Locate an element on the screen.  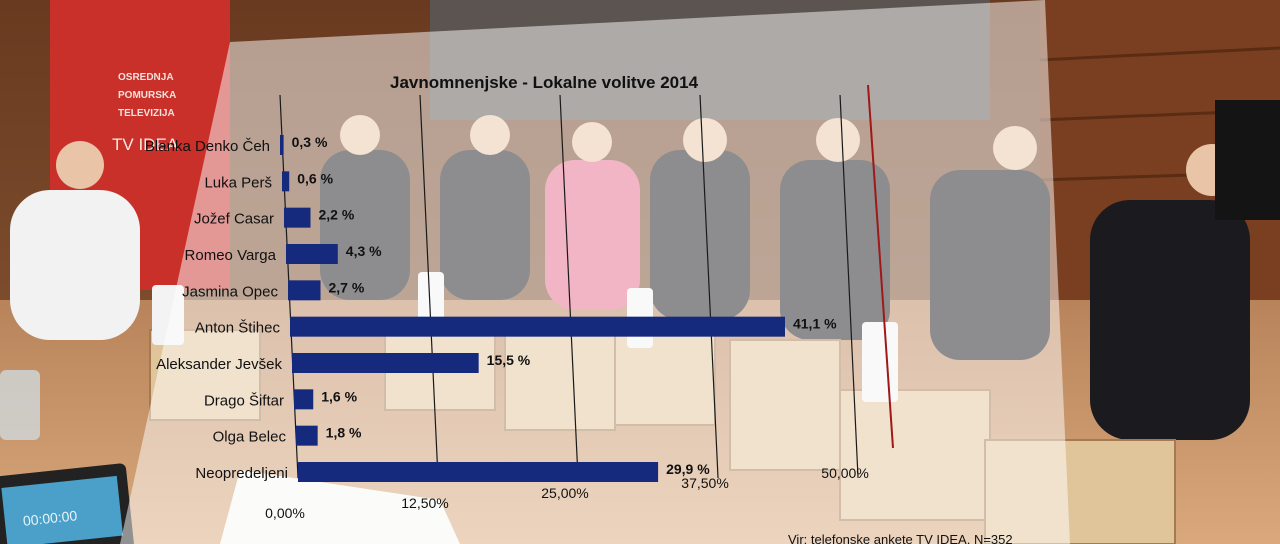
x-tick-label: 25,00% is located at coordinates (564, 493).